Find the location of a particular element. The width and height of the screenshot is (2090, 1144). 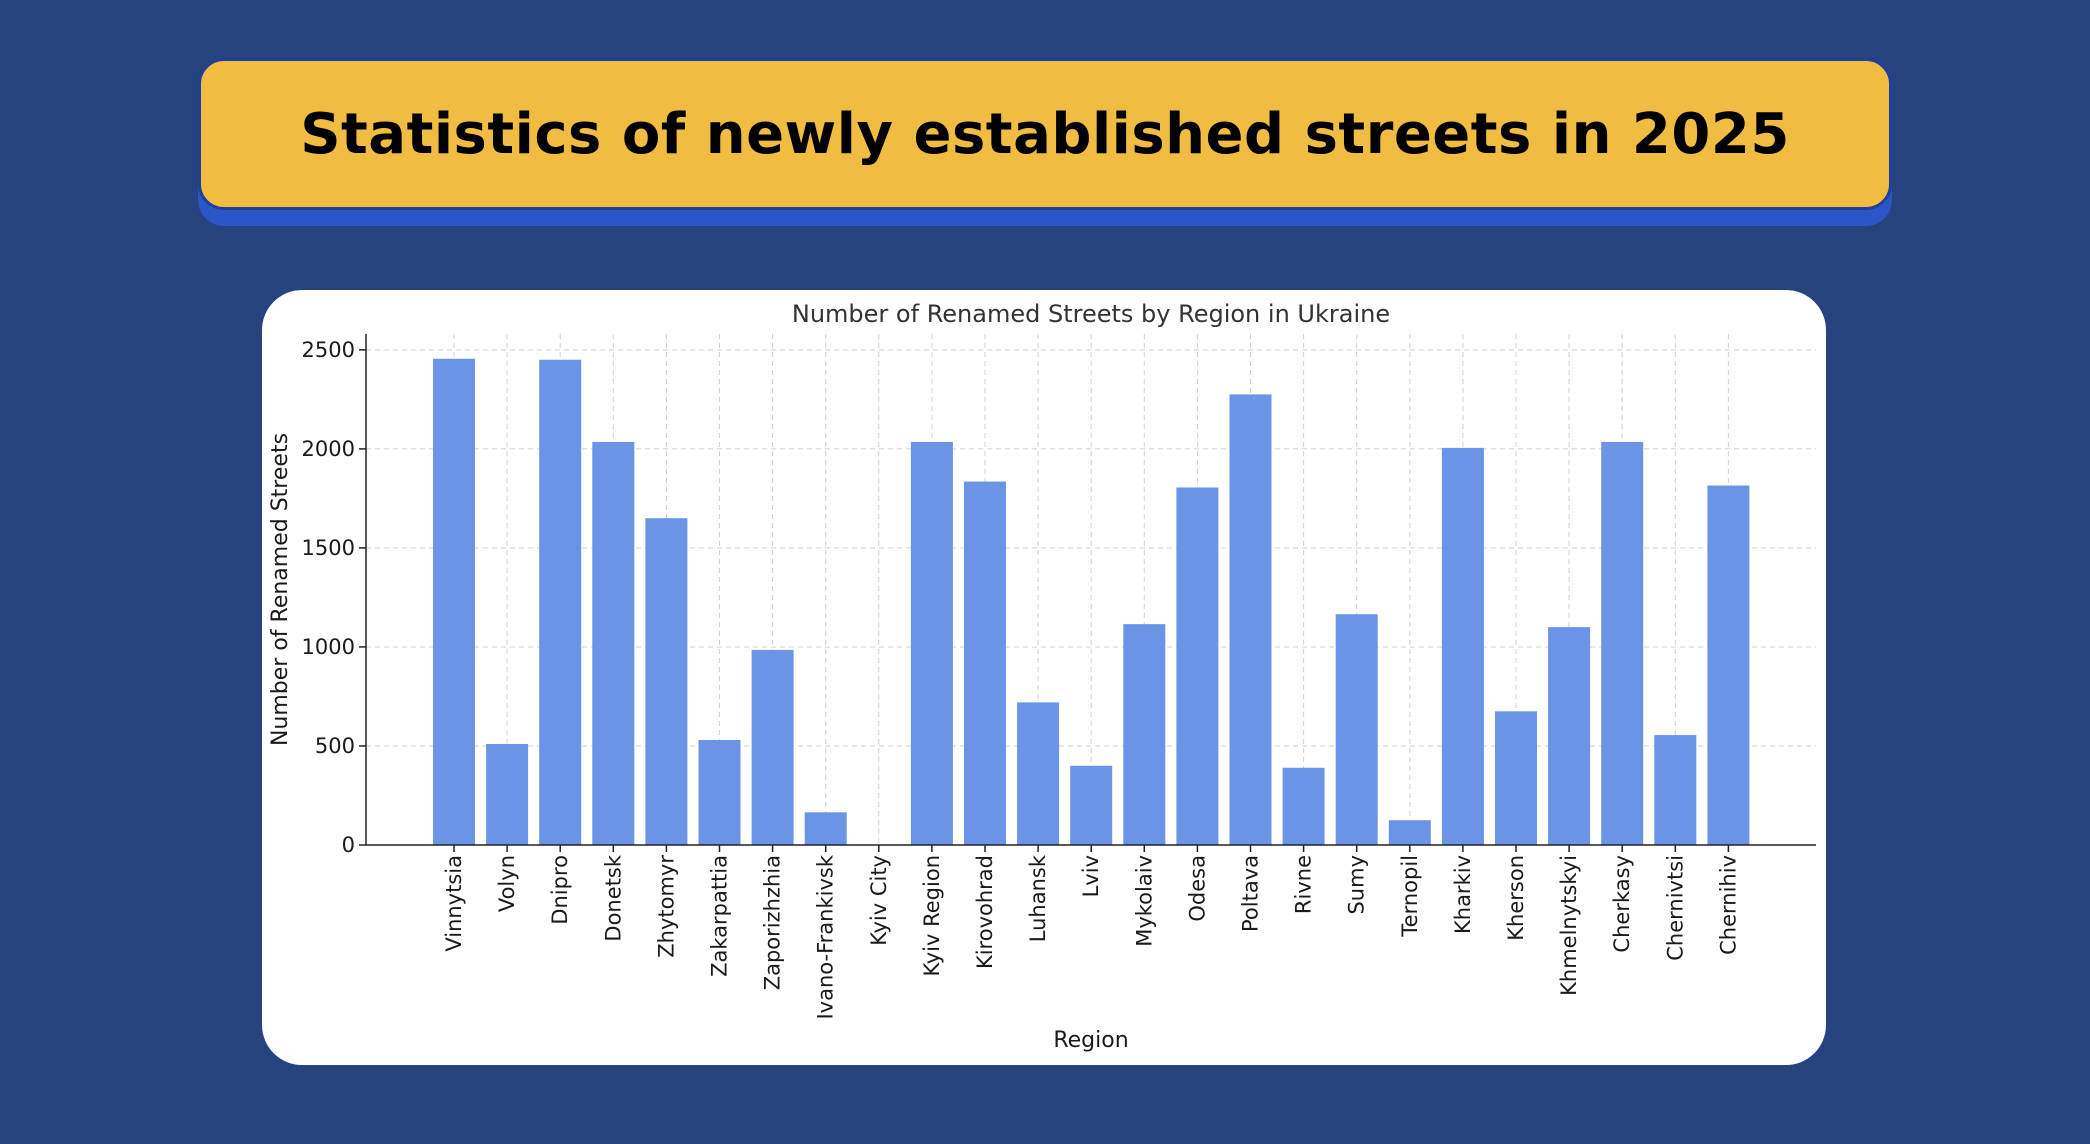

y-tick-label: 0 is located at coordinates (348, 845).